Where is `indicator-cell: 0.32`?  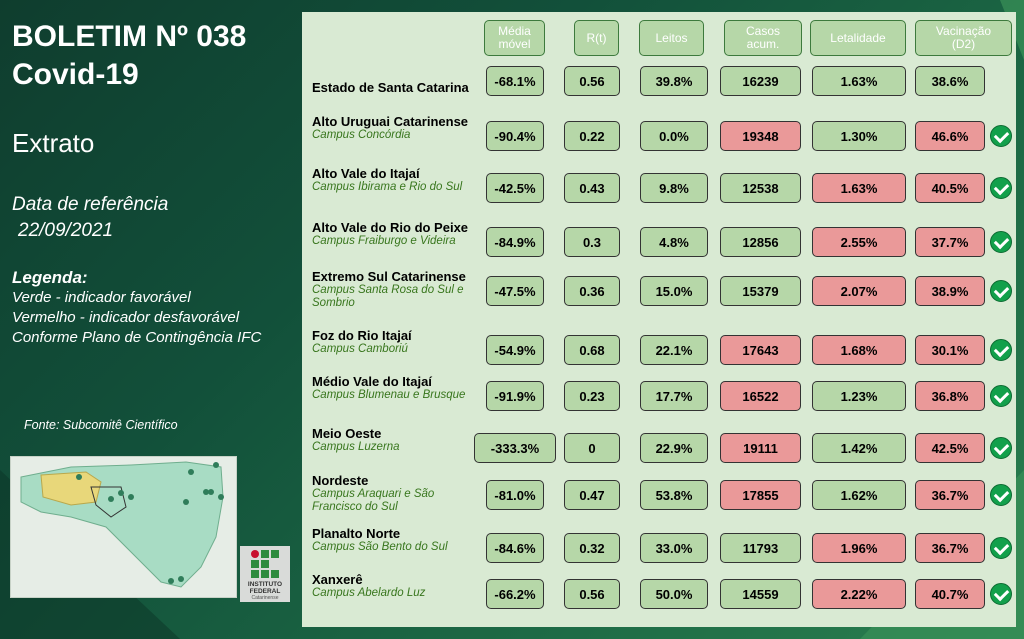 indicator-cell: 0.32 is located at coordinates (592, 548).